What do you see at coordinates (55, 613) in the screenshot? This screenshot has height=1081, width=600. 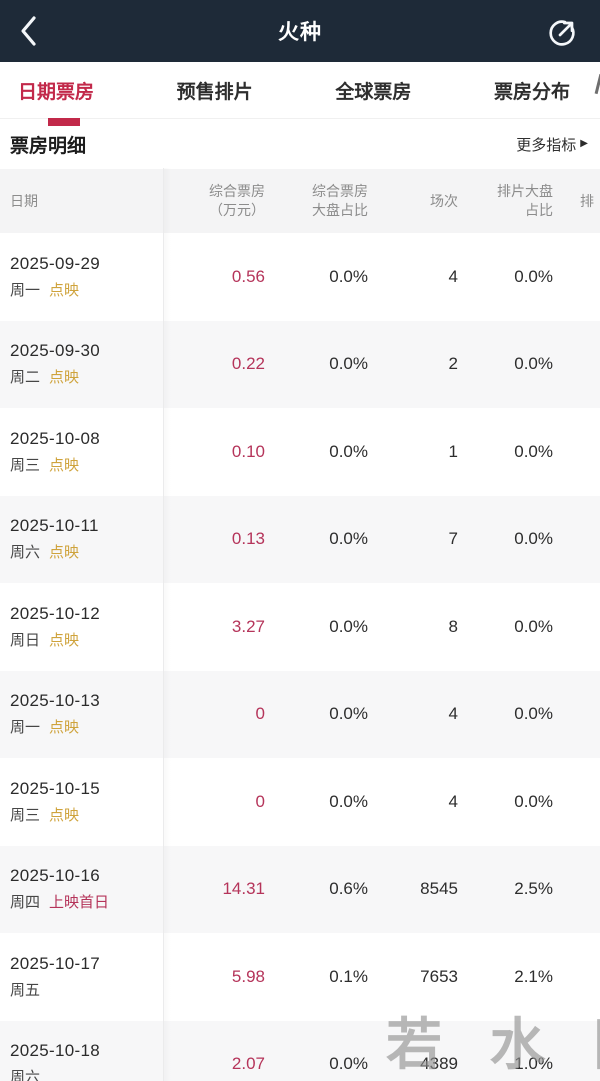 I see `date-value: 2025-10-12` at bounding box center [55, 613].